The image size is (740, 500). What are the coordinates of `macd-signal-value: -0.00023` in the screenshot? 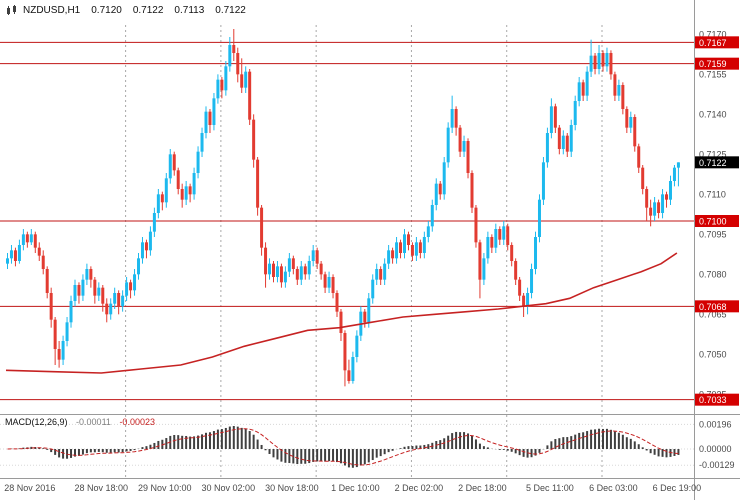 It's located at (137, 422).